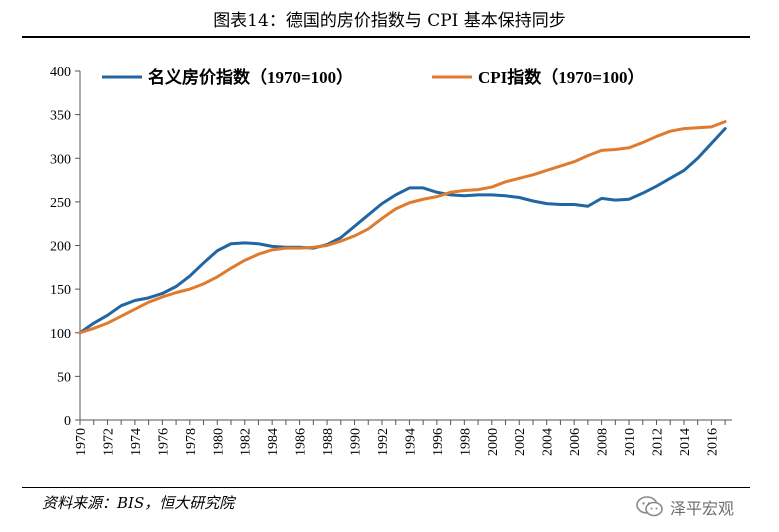 The height and width of the screenshot is (532, 779). I want to click on x-tick-label: 2016, so click(712, 442).